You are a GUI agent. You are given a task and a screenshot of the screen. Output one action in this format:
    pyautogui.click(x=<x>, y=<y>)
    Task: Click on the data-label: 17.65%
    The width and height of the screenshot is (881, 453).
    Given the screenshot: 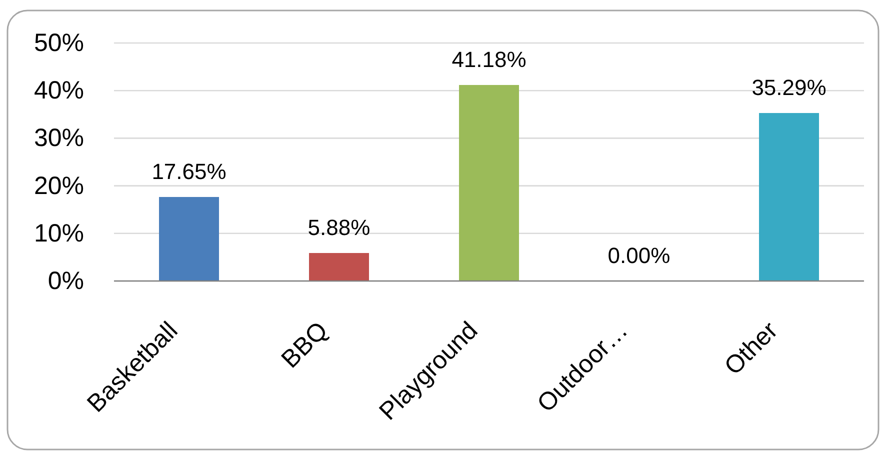 What is the action you would take?
    pyautogui.click(x=189, y=171)
    